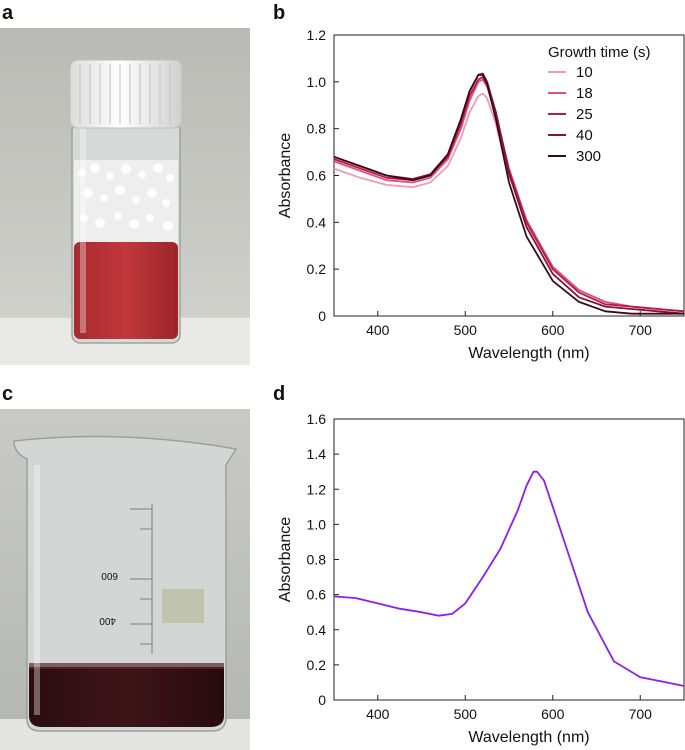 Image resolution: width=685 pixels, height=750 pixels. I want to click on chart-b-xtick-label: 500, so click(466, 330).